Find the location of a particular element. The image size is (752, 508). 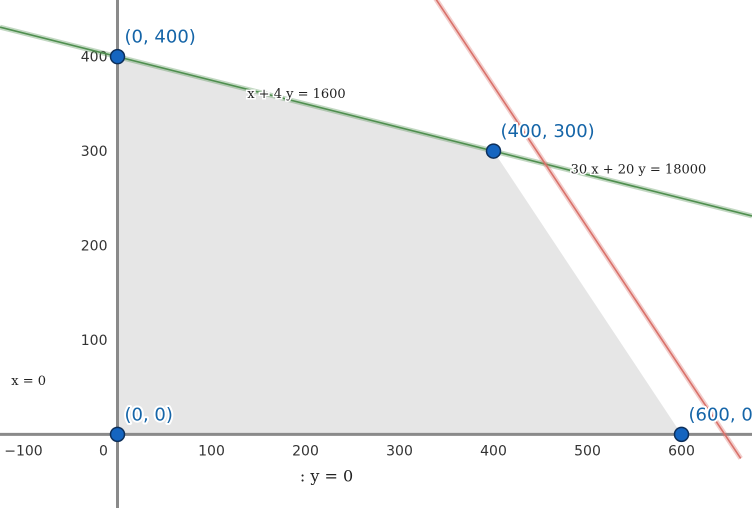

x-tick-label: −100 is located at coordinates (23, 451).